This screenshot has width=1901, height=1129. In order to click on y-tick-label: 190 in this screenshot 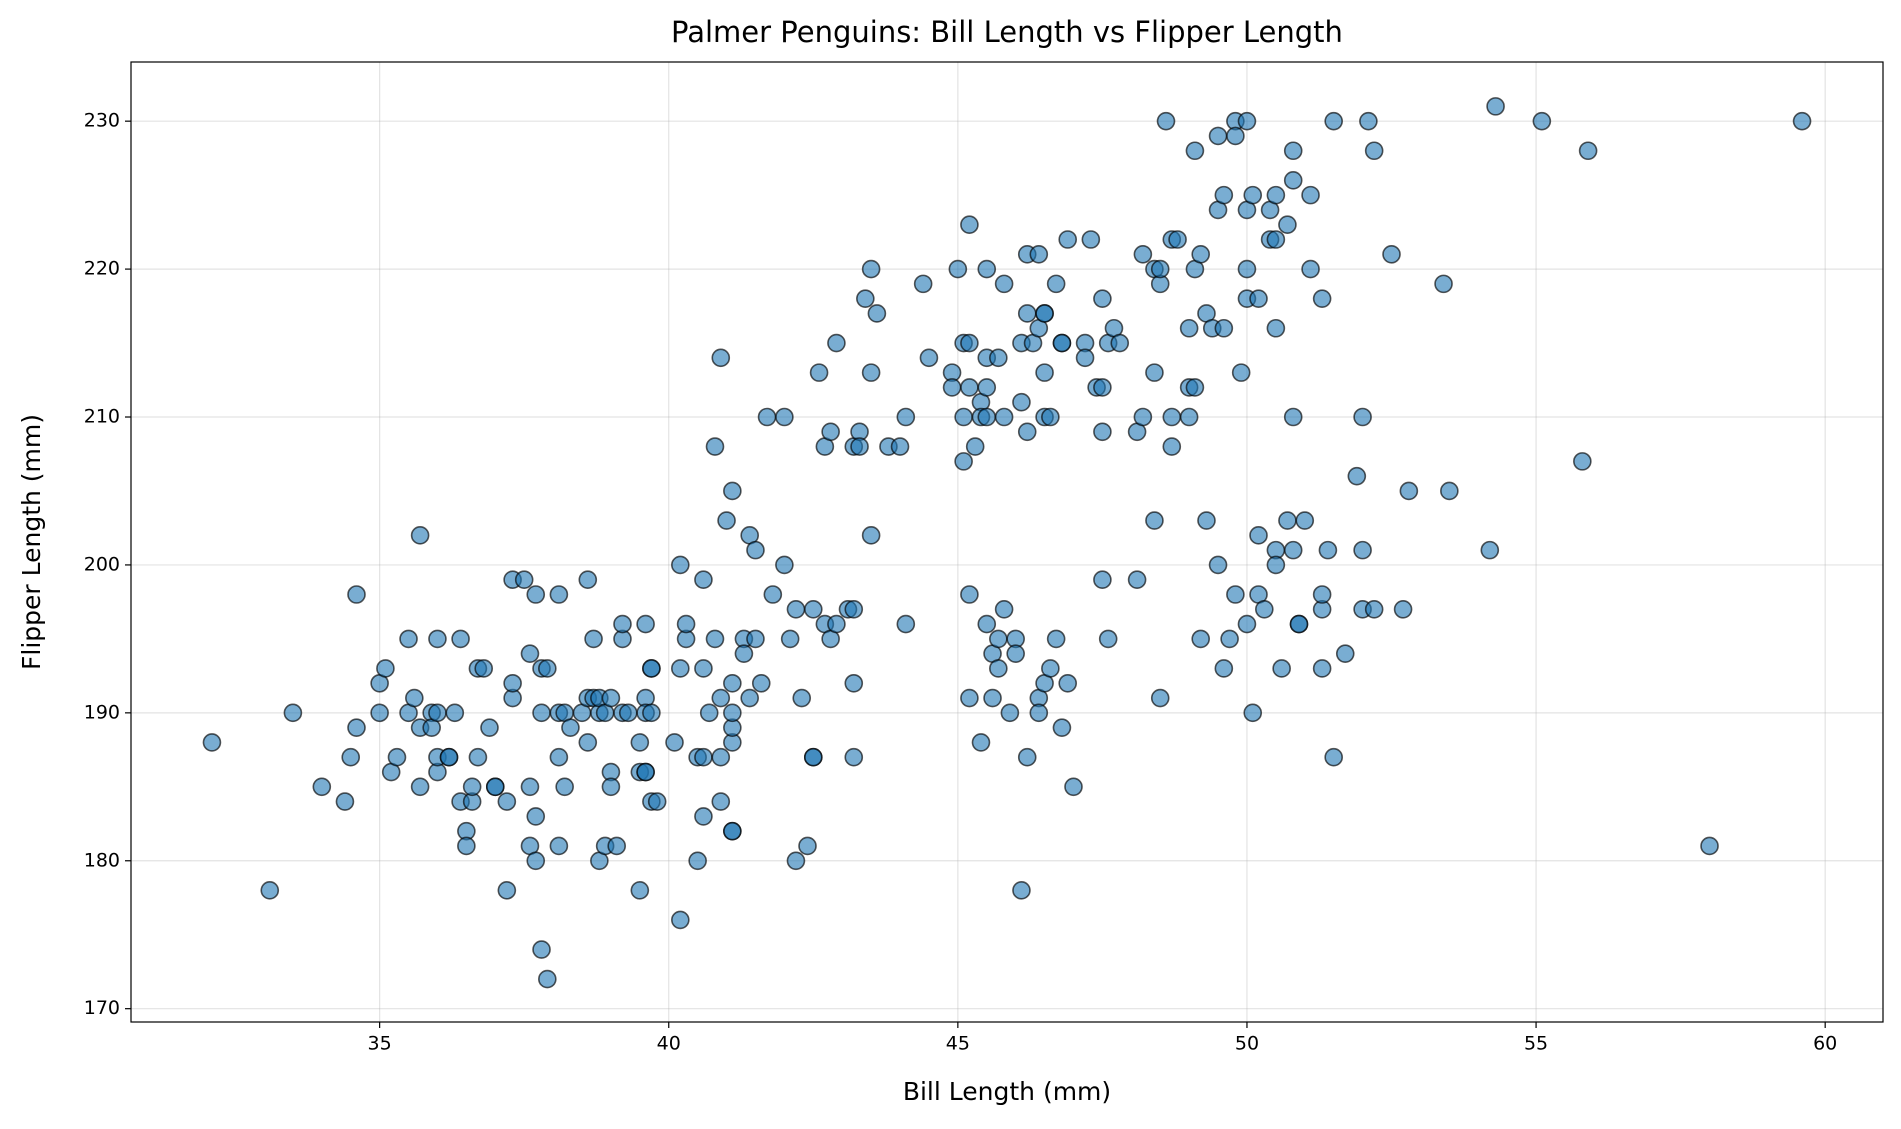, I will do `click(102, 712)`.